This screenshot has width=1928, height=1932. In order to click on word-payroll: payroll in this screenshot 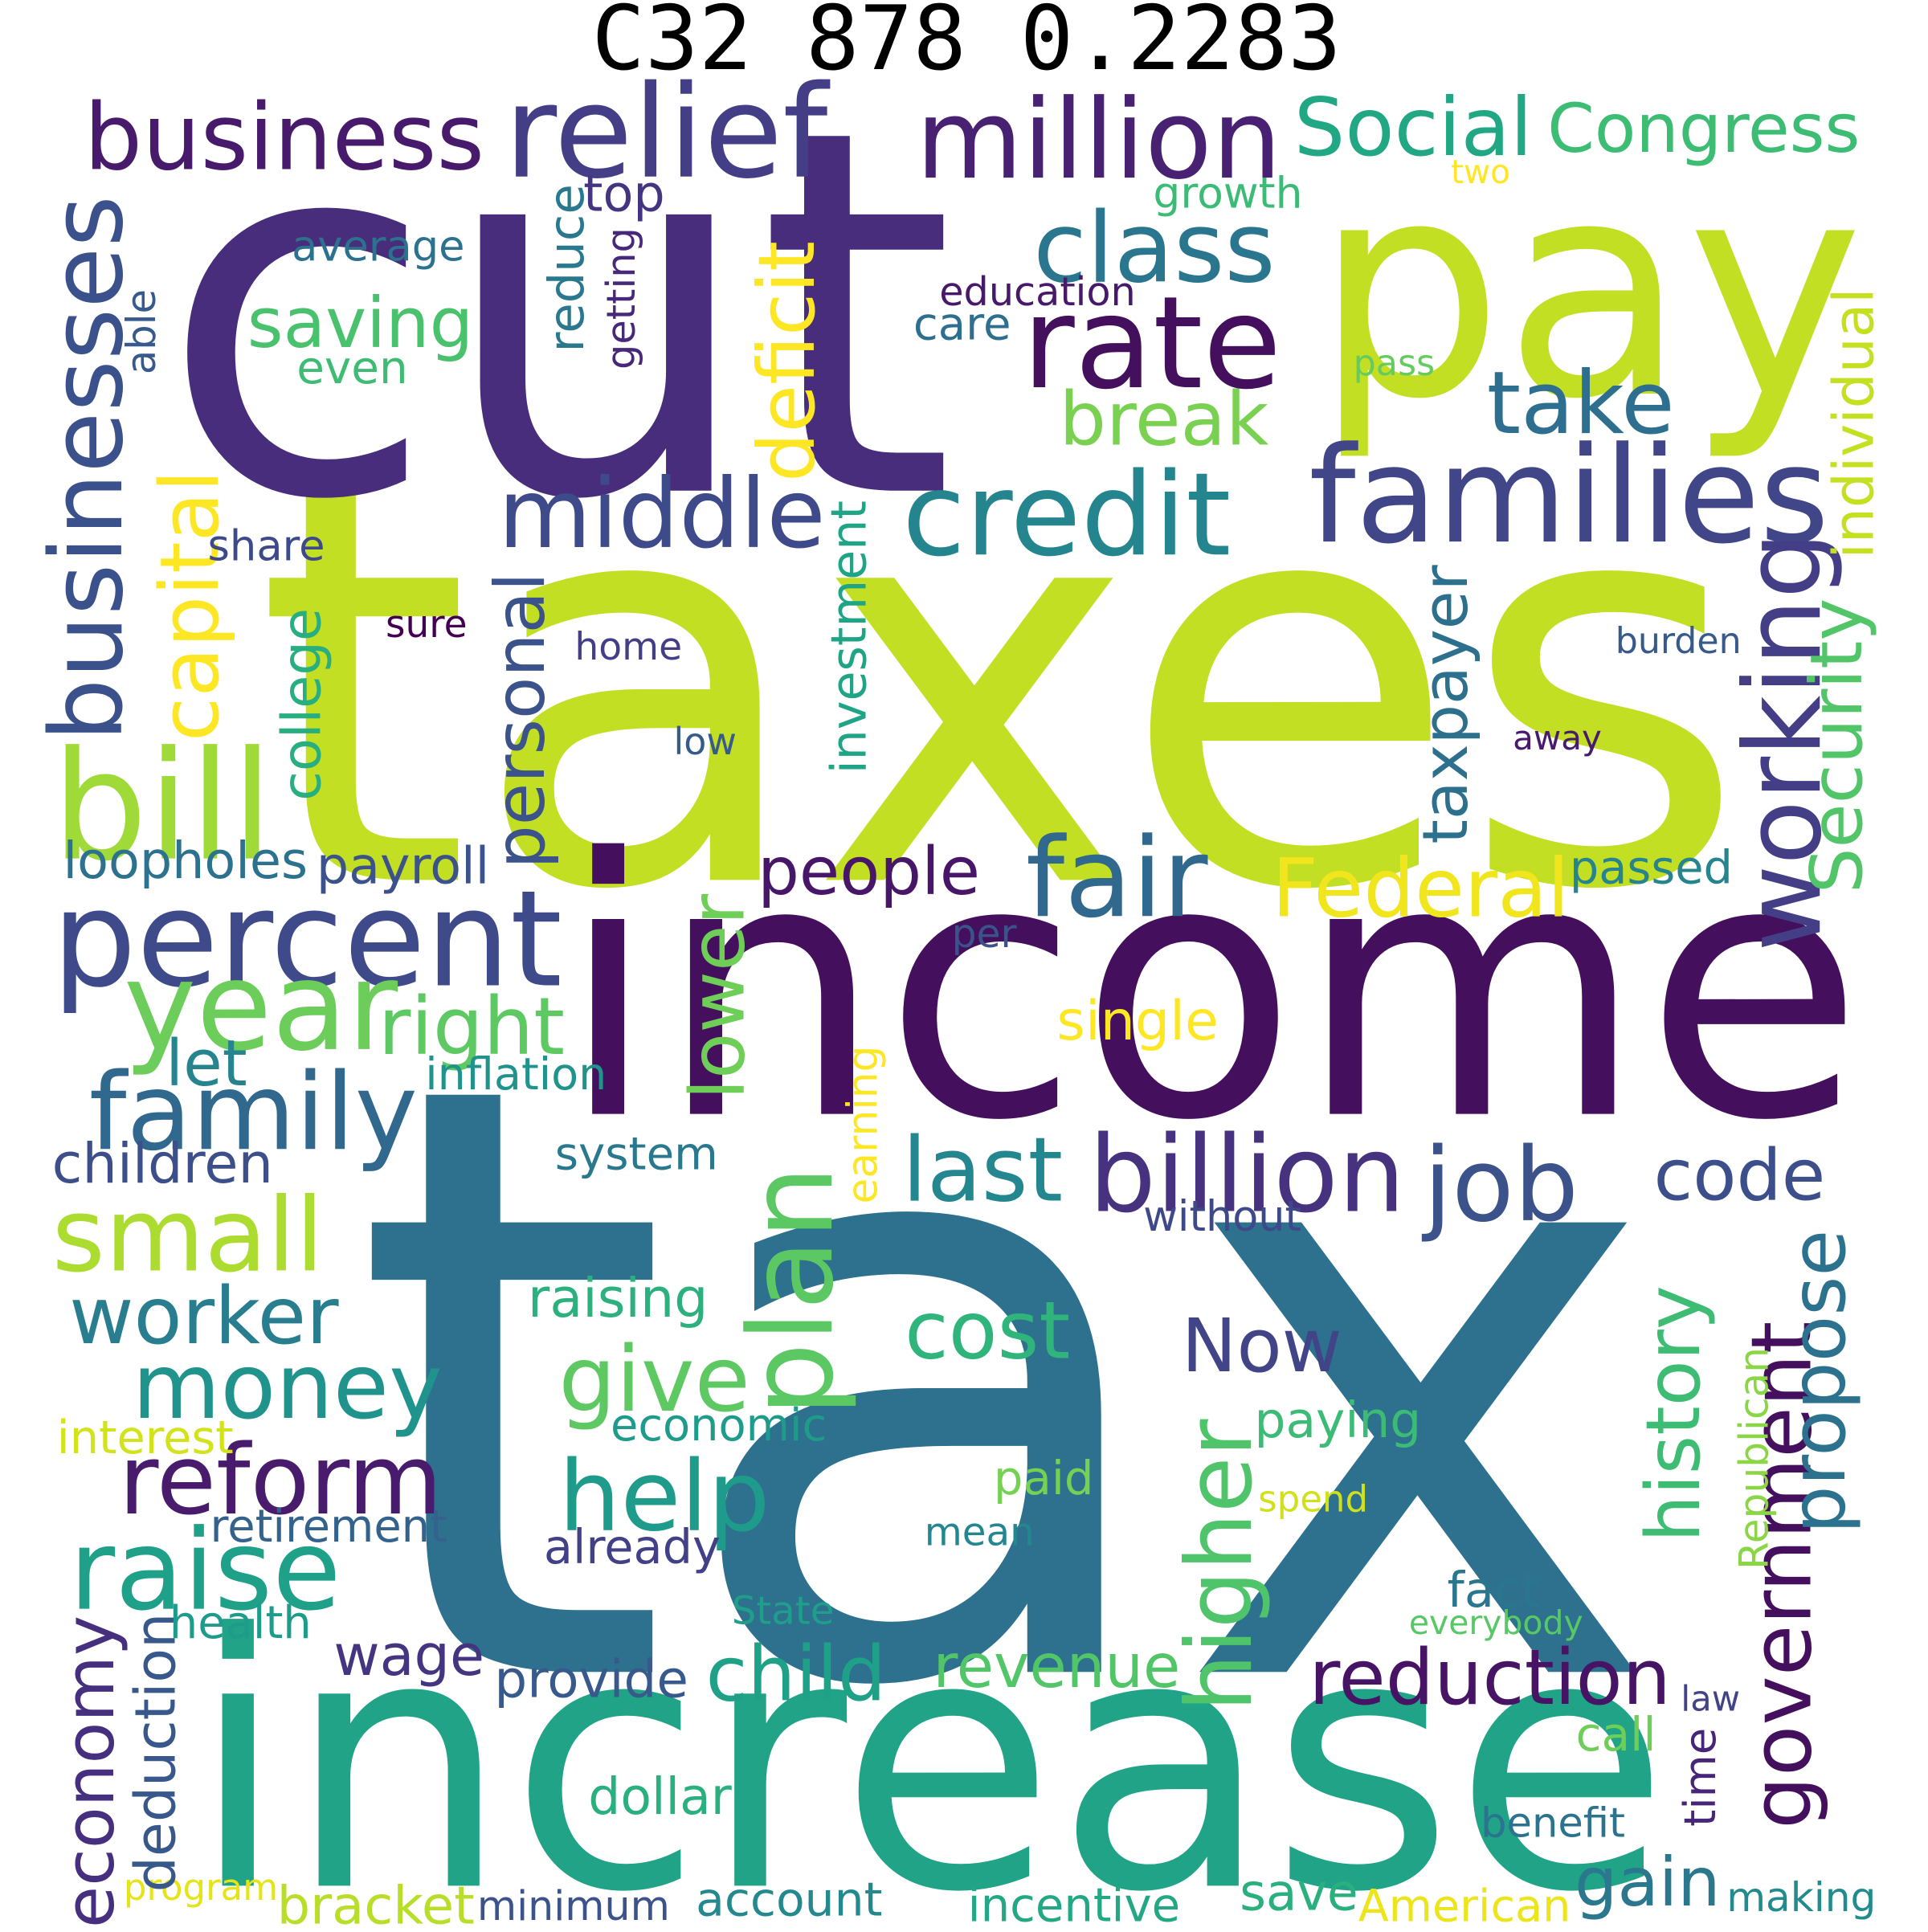, I will do `click(403, 866)`.